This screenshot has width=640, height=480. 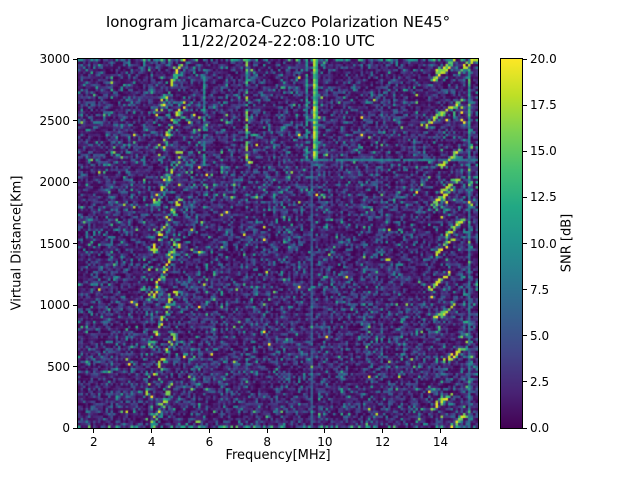 What do you see at coordinates (540, 335) in the screenshot?
I see `colorbar-tick-label: 5.0` at bounding box center [540, 335].